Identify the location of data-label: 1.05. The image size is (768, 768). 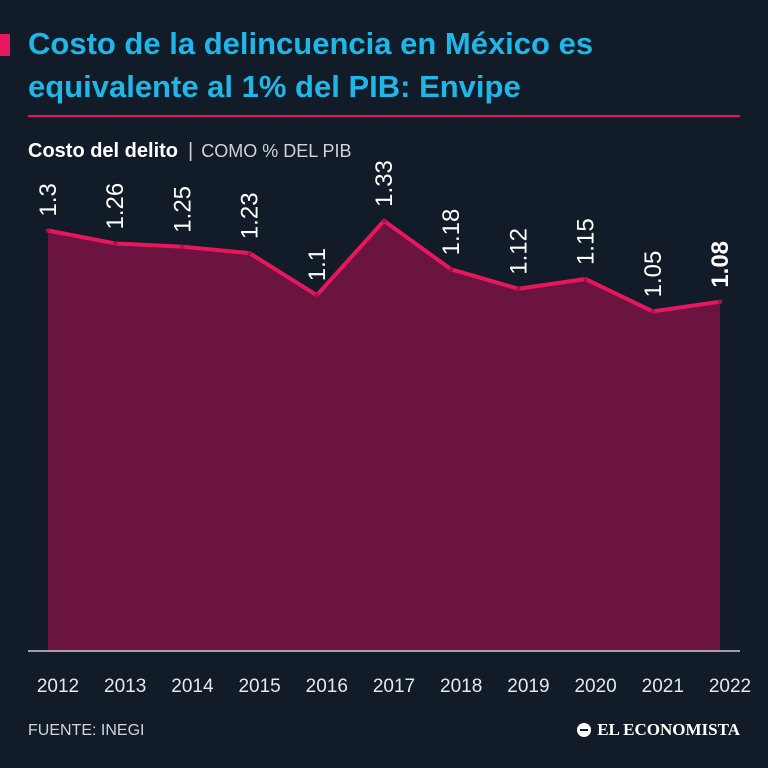
(653, 274).